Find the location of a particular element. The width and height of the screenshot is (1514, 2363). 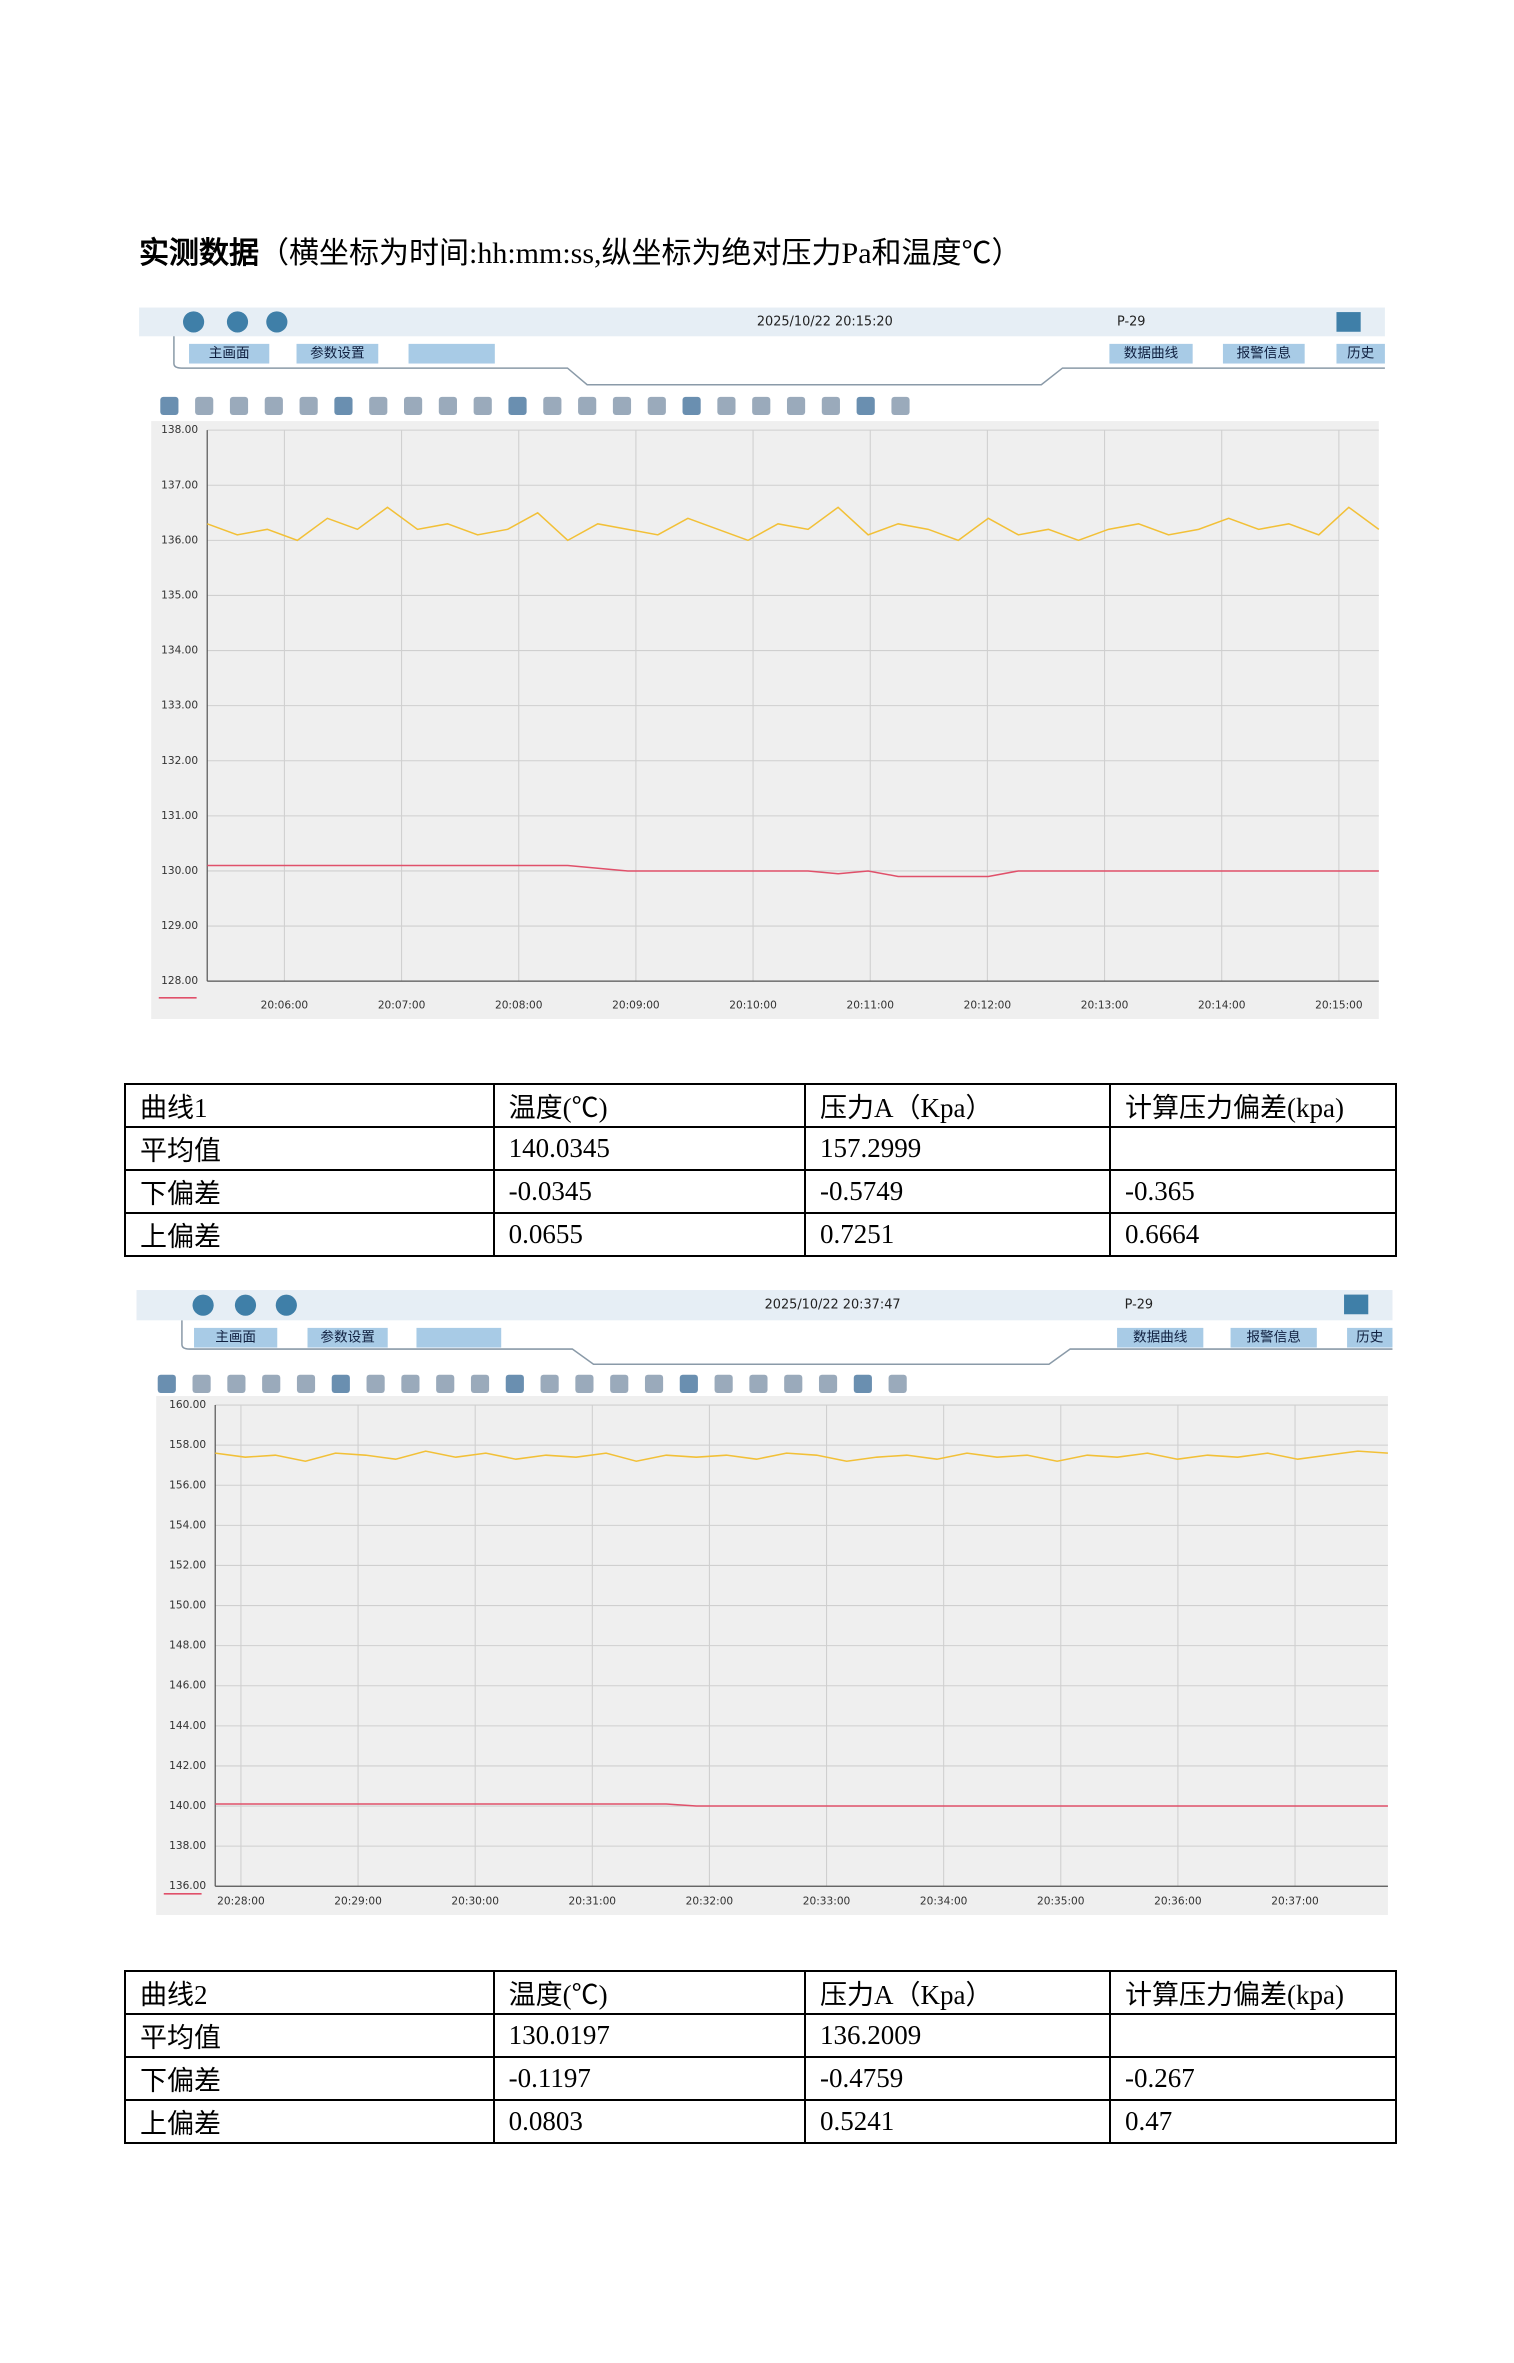

x-tick-label: 20:10:00 is located at coordinates (753, 1005).